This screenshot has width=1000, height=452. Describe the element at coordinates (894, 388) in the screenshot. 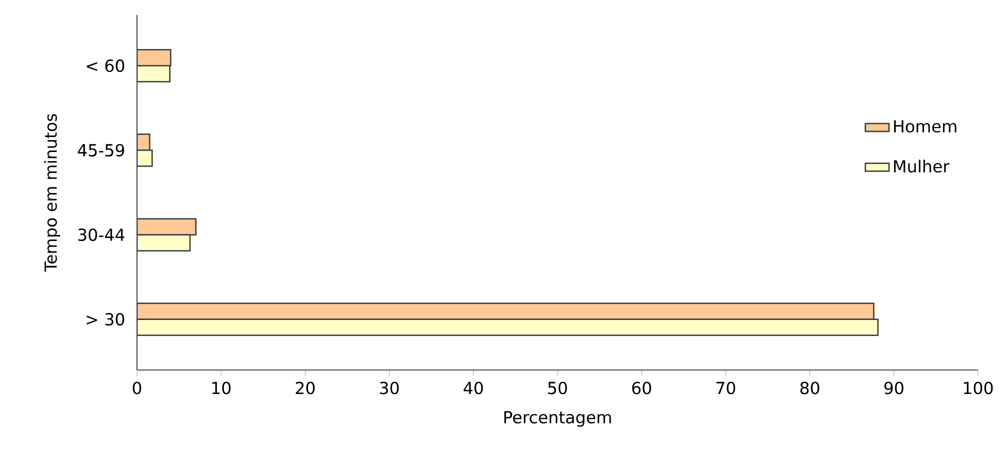

I see `x-tick-label: 90` at that location.